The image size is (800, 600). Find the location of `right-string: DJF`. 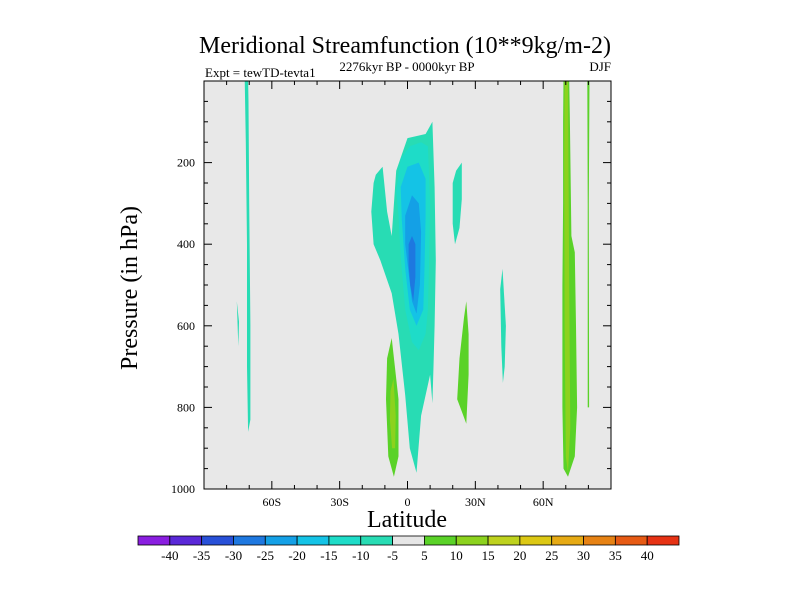

right-string: DJF is located at coordinates (600, 66).